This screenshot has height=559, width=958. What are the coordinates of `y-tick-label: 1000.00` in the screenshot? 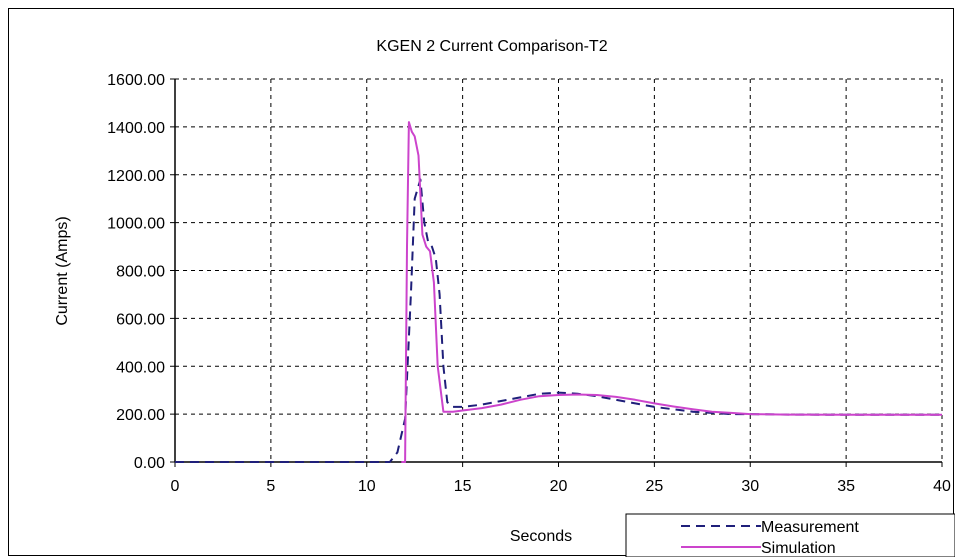 It's located at (136, 224).